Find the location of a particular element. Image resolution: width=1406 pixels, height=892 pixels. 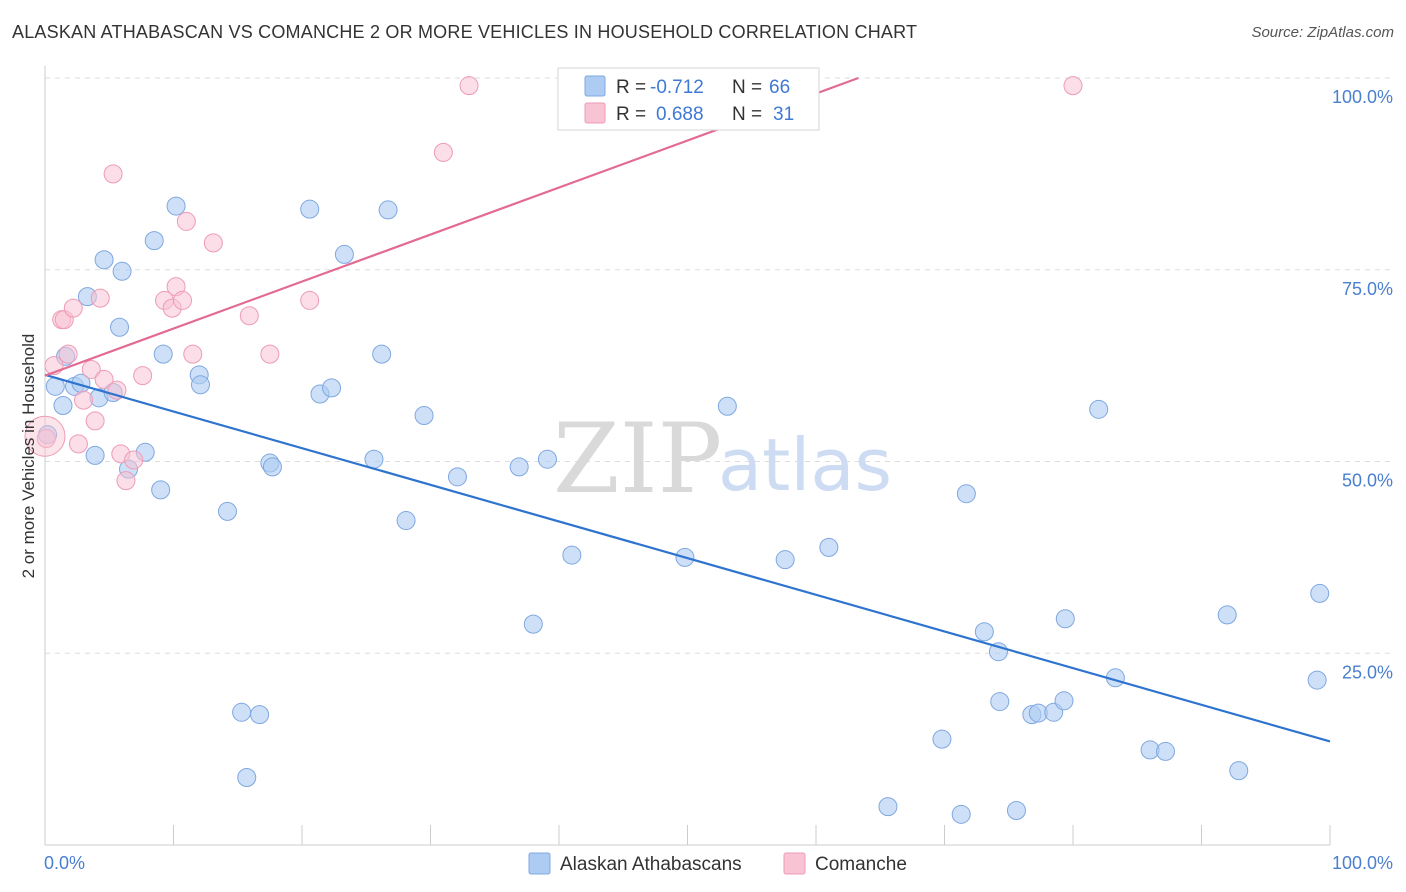

watermark-atlas: atlas is located at coordinates (805, 465).